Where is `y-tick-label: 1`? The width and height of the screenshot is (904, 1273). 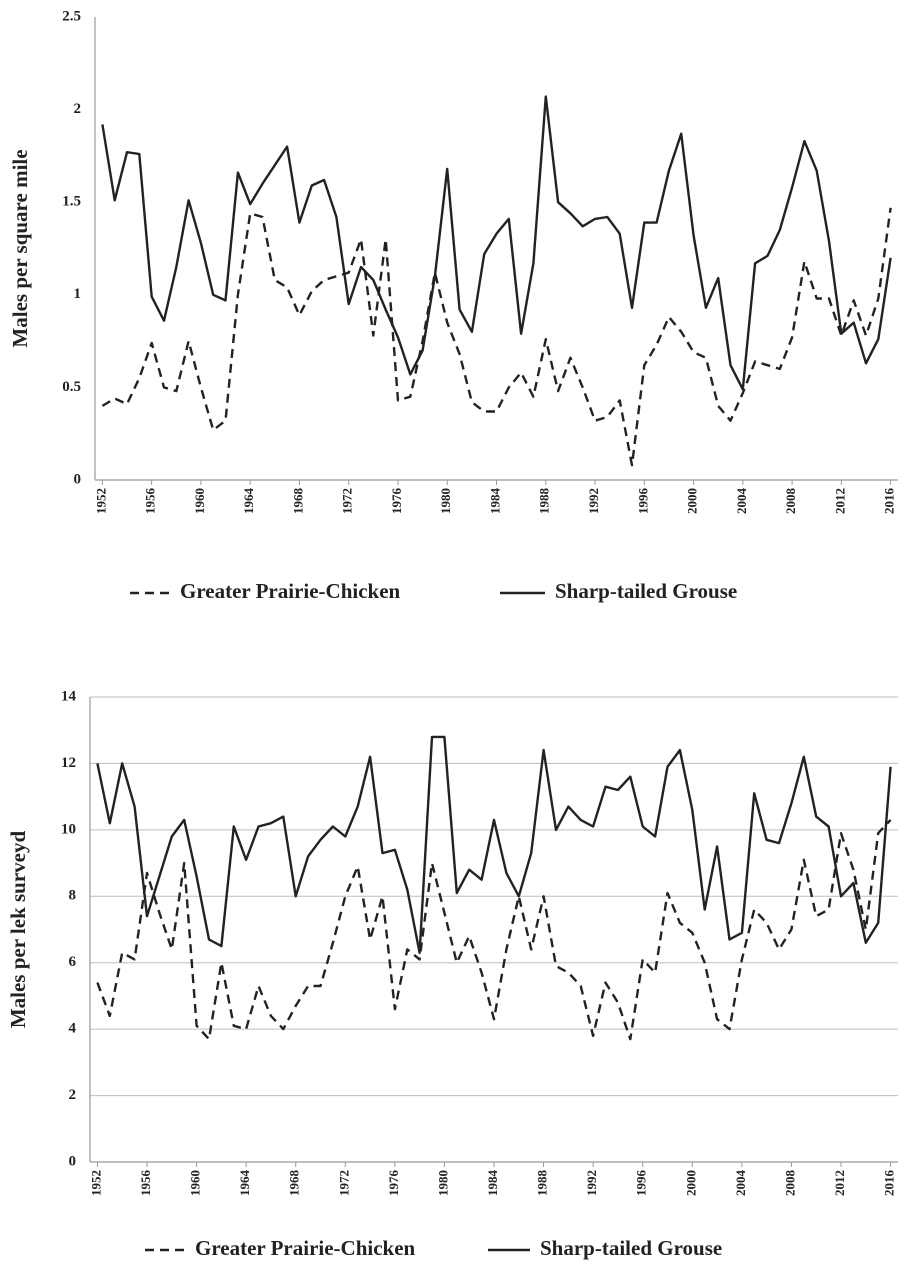
y-tick-label: 1 is located at coordinates (78, 294).